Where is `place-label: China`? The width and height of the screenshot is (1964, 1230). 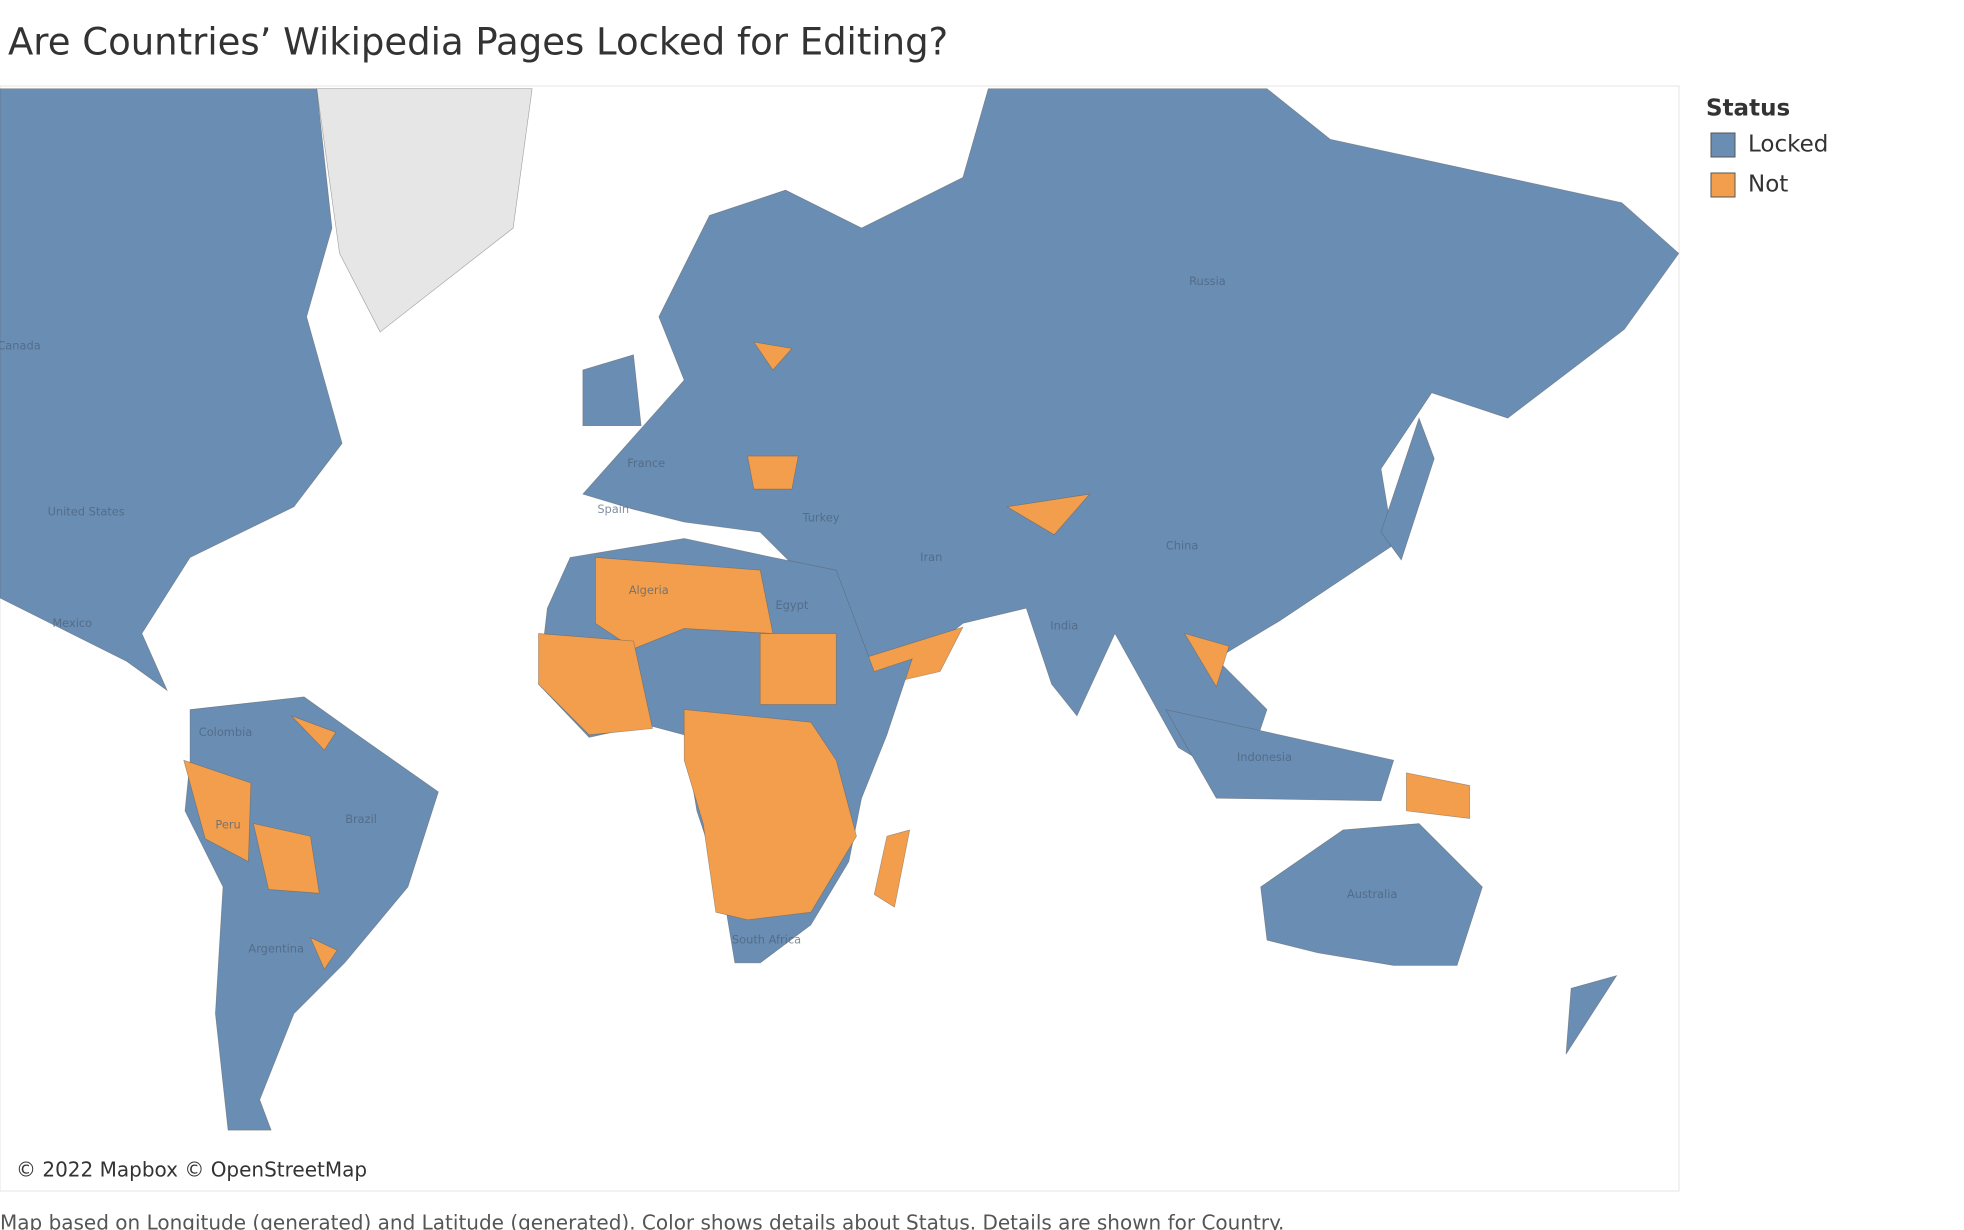
place-label: China is located at coordinates (1182, 546).